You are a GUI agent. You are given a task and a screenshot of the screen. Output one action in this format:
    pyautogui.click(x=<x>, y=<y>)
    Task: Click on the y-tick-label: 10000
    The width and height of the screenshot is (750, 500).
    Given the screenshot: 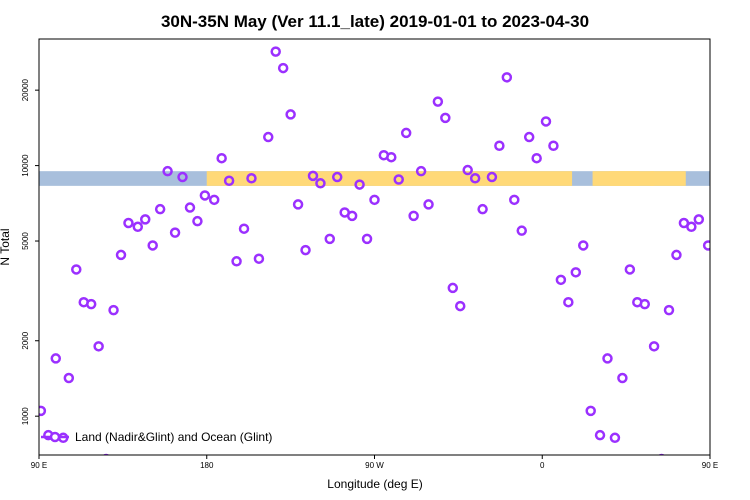 What is the action you would take?
    pyautogui.click(x=25, y=165)
    